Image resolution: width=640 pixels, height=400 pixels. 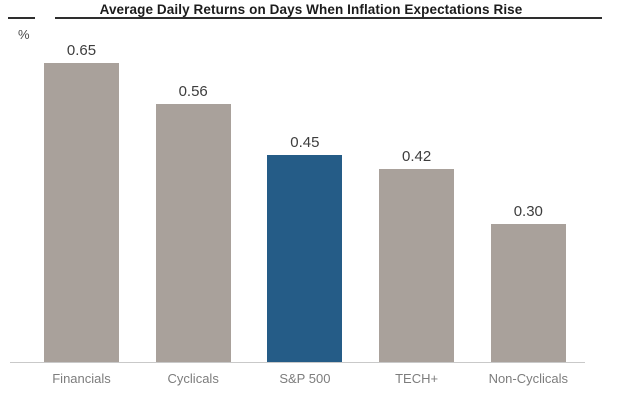 I want to click on bar-non-cyclicals, so click(x=528, y=293).